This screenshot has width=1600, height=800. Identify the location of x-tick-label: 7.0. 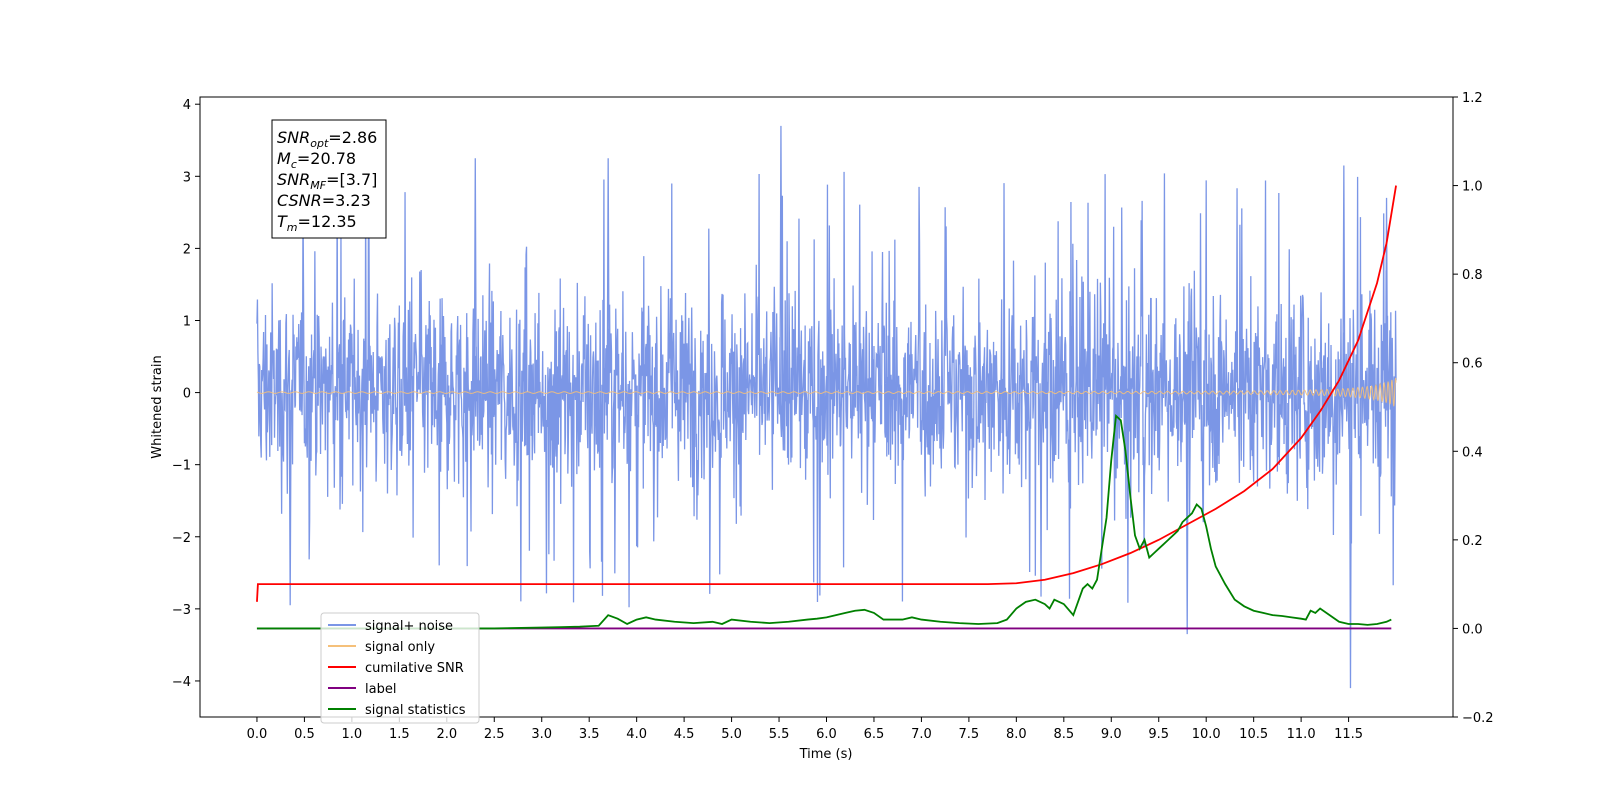
(921, 734).